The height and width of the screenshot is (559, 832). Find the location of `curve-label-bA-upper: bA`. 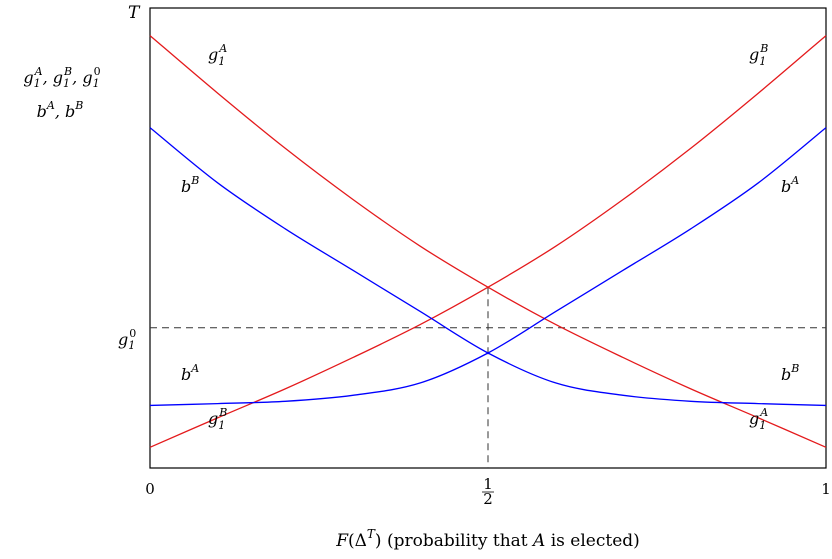

curve-label-bA-upper: bA is located at coordinates (790, 185).